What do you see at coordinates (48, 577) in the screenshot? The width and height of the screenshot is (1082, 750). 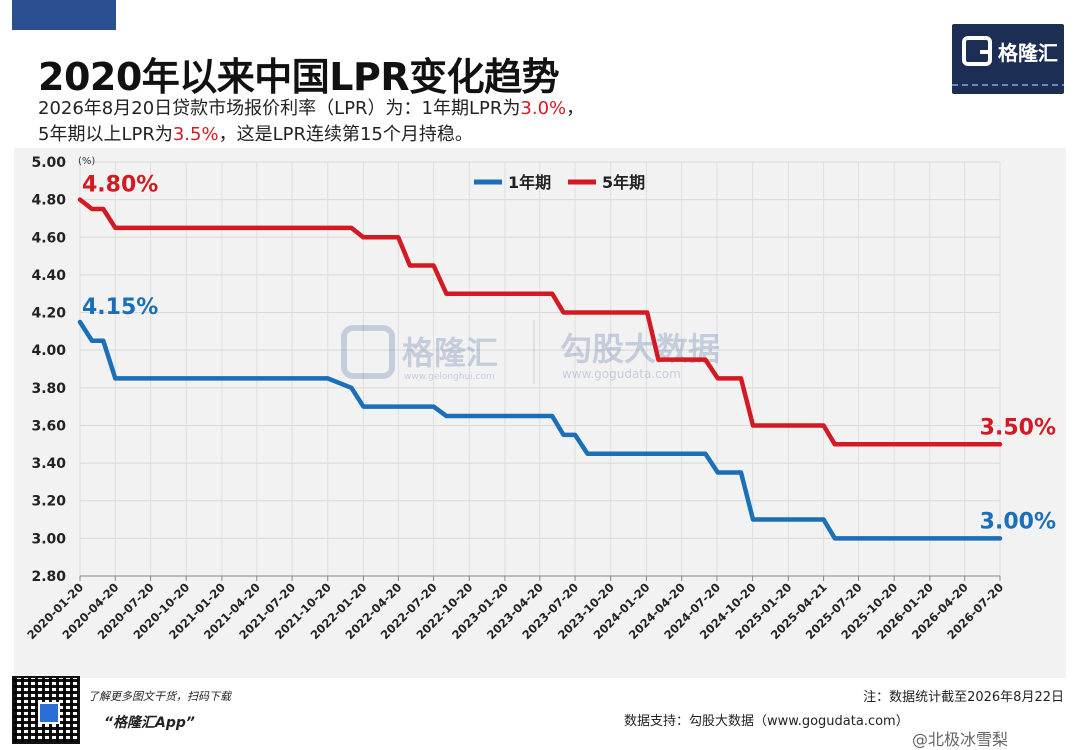 I see `y-tick-label: 2.80` at bounding box center [48, 577].